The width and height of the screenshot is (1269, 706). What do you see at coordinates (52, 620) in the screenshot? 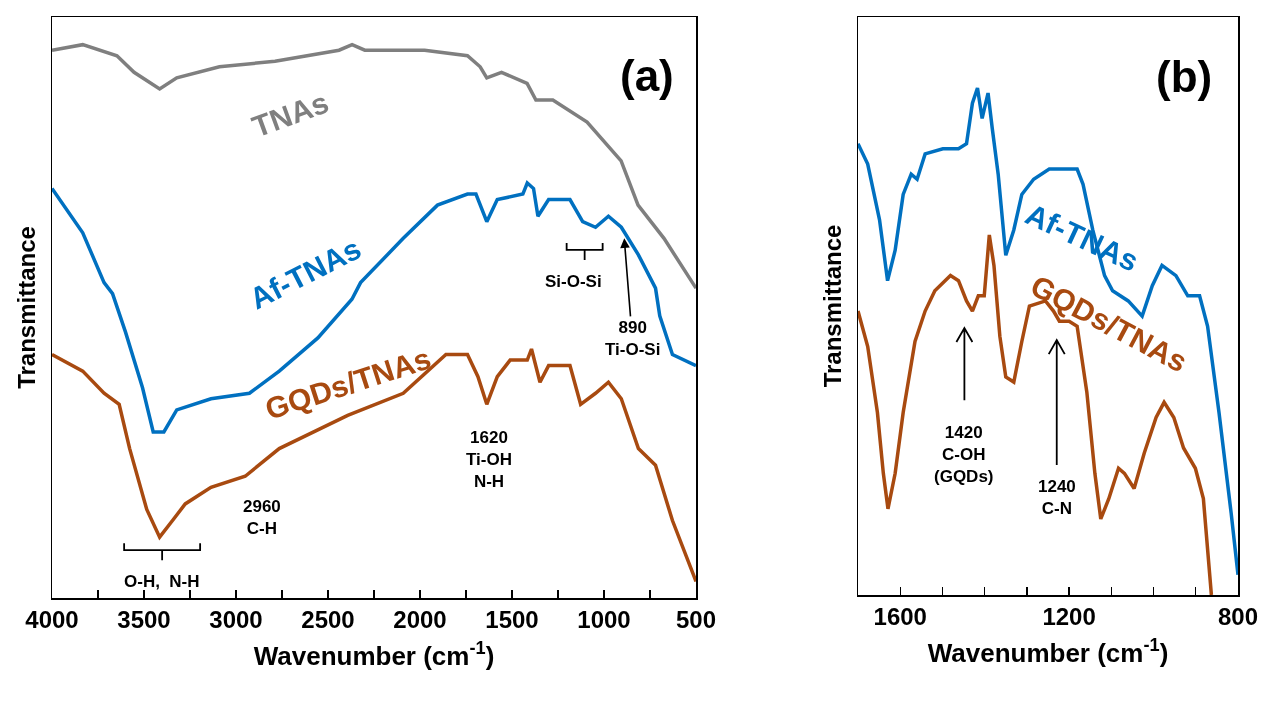
I see `x-tick-label: 4000` at bounding box center [52, 620].